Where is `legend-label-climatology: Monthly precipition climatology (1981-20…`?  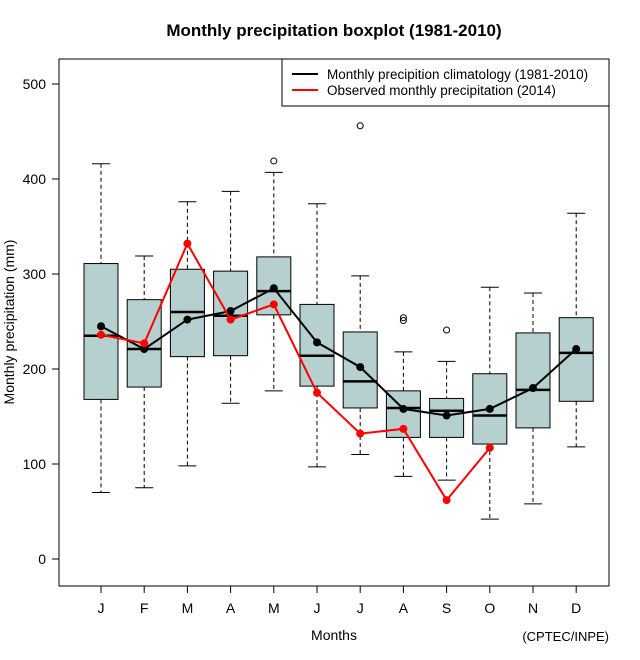
legend-label-climatology: Monthly precipition climatology (1981-20… is located at coordinates (457, 74).